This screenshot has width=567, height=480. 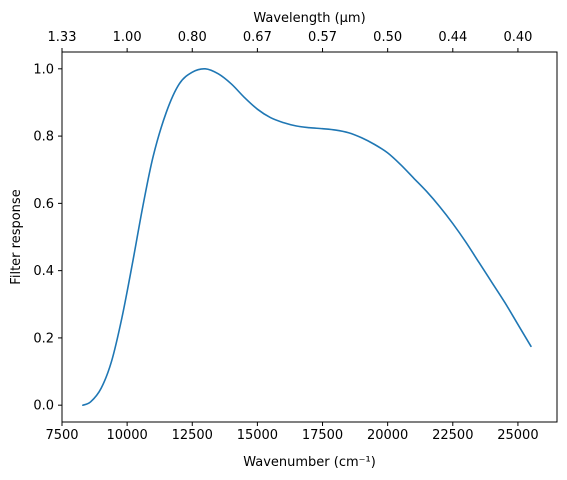 I want to click on x-tick-label: 7500, so click(x=61, y=435).